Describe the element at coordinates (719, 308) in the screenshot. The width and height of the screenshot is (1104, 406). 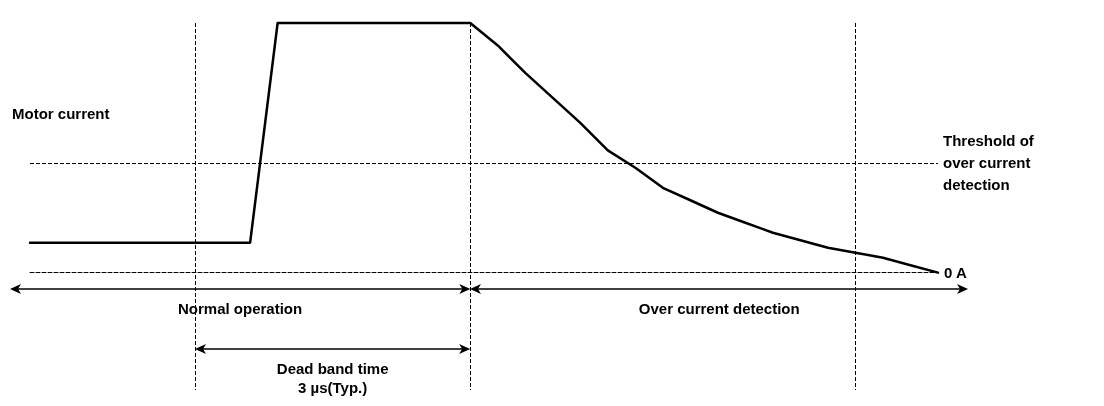
I see `text: Over current detection` at that location.